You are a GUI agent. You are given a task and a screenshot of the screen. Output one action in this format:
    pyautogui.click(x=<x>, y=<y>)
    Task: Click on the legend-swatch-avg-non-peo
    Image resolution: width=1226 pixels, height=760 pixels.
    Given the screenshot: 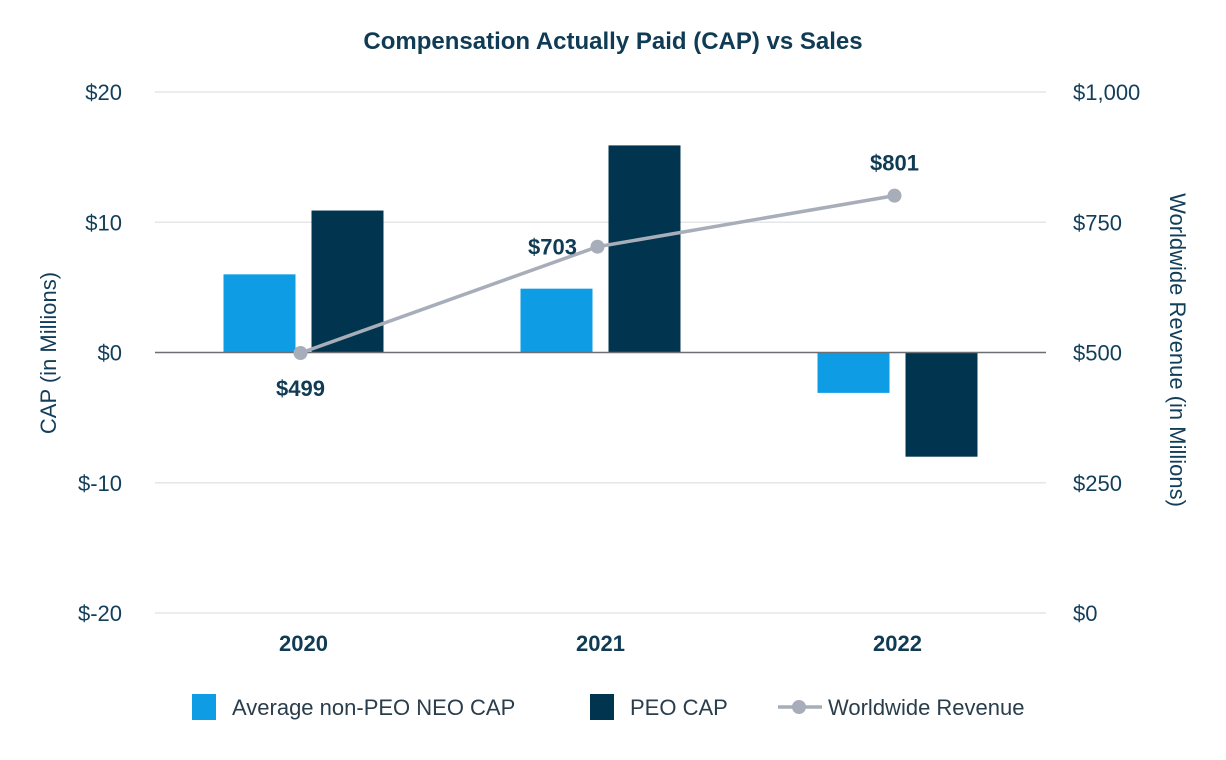 What is the action you would take?
    pyautogui.click(x=204, y=707)
    